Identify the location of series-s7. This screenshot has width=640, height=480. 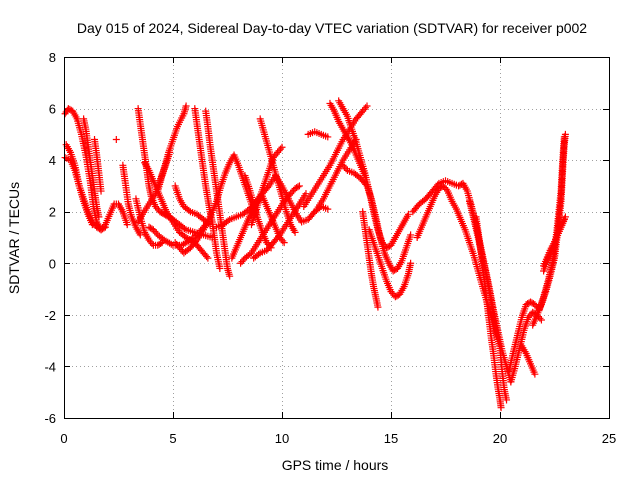
(131, 200).